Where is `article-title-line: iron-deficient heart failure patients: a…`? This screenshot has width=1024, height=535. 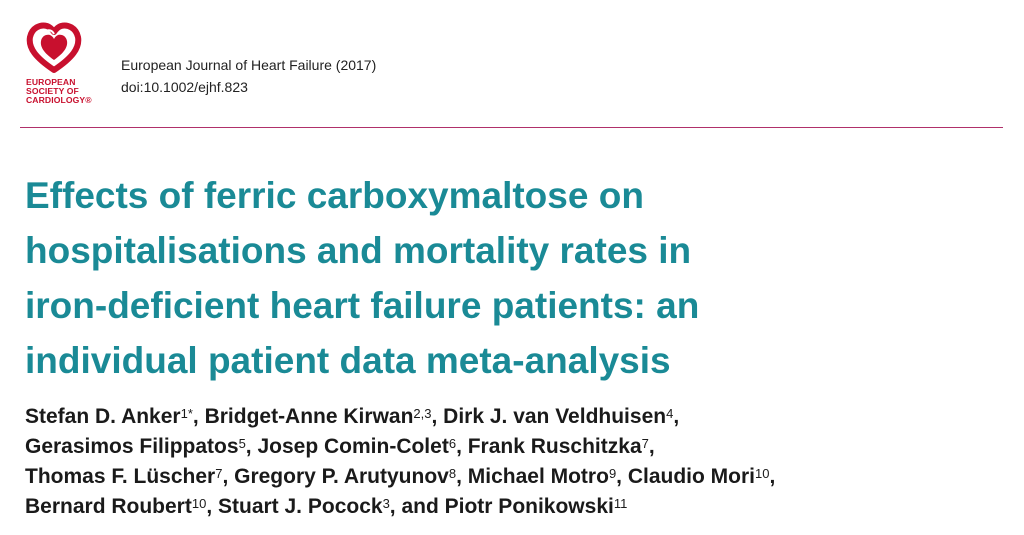
article-title-line: iron-deficient heart failure patients: a… is located at coordinates (362, 305).